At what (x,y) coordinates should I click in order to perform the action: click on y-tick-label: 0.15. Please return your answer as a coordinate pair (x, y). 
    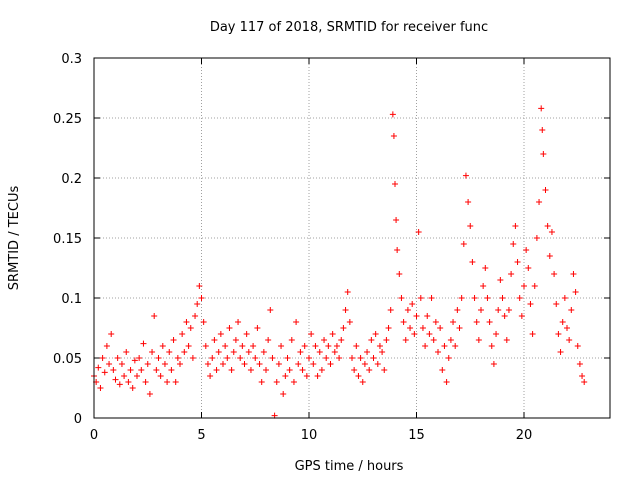
    Looking at the image, I should click on (67, 239).